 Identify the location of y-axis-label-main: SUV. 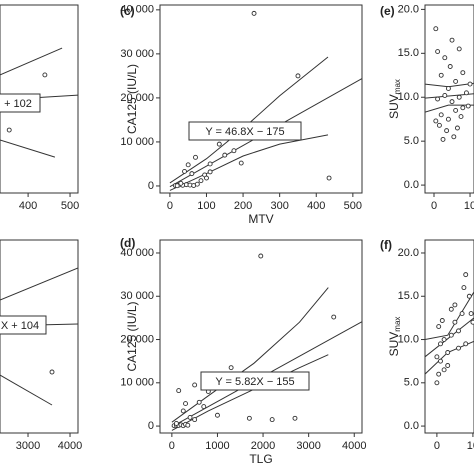
(394, 106).